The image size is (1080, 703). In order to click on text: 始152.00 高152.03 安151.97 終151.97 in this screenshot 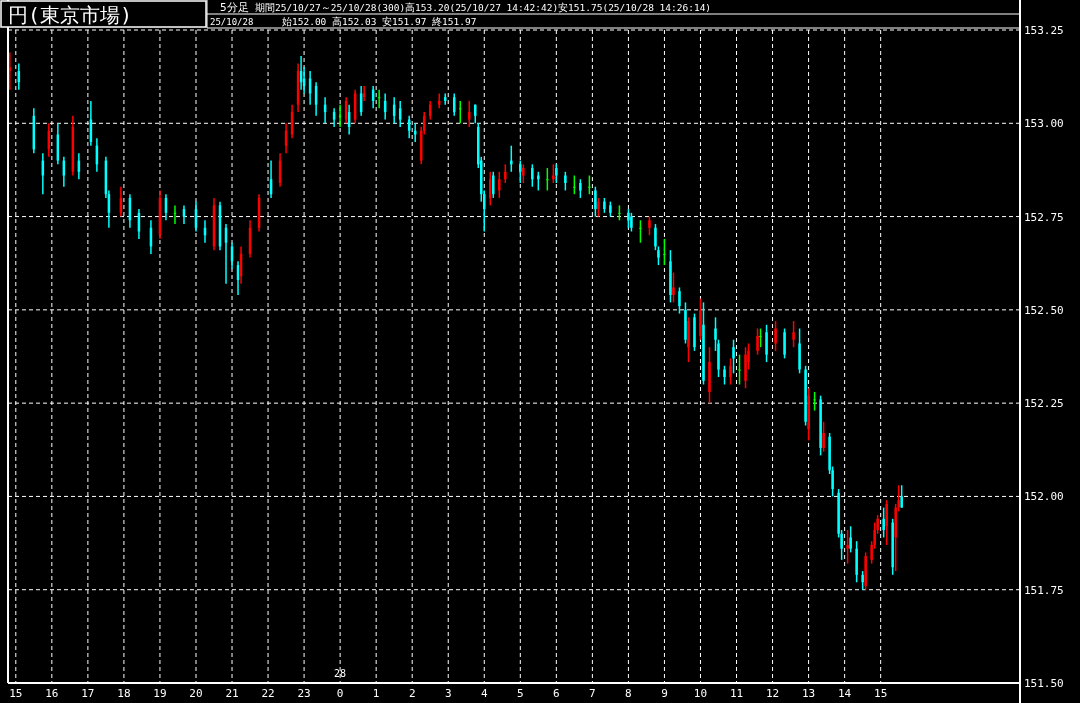, I will do `click(379, 21)`.